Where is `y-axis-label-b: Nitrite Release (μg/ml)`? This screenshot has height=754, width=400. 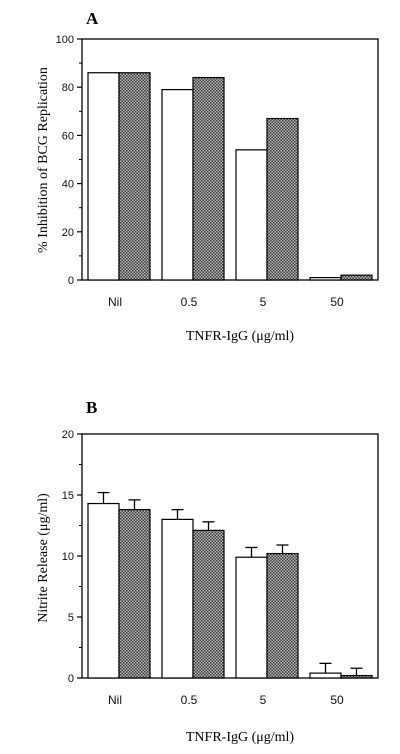 y-axis-label-b: Nitrite Release (μg/ml) is located at coordinates (43, 558).